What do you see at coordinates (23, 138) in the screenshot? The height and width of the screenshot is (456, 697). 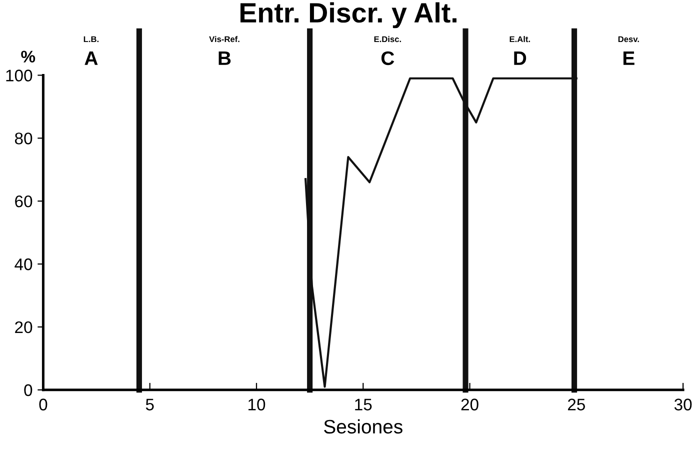 I see `y-tick-label: 80` at bounding box center [23, 138].